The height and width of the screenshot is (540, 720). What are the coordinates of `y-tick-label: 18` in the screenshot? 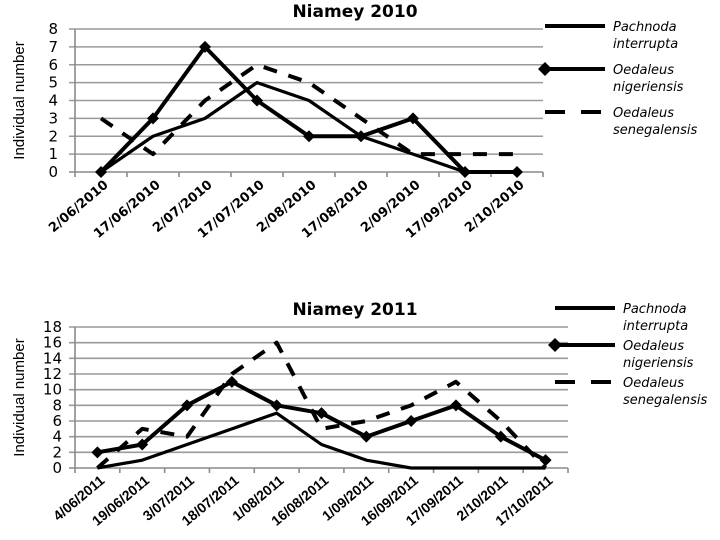 It's located at (52, 327).